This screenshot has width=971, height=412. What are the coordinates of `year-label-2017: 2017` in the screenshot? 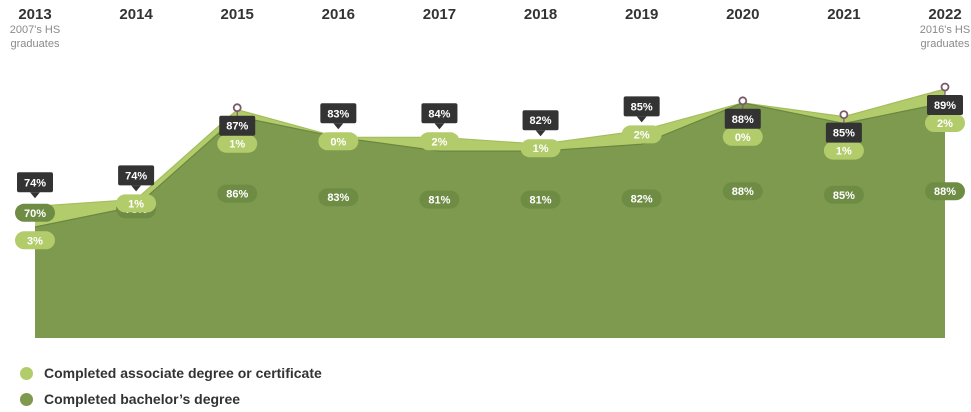 It's located at (439, 14).